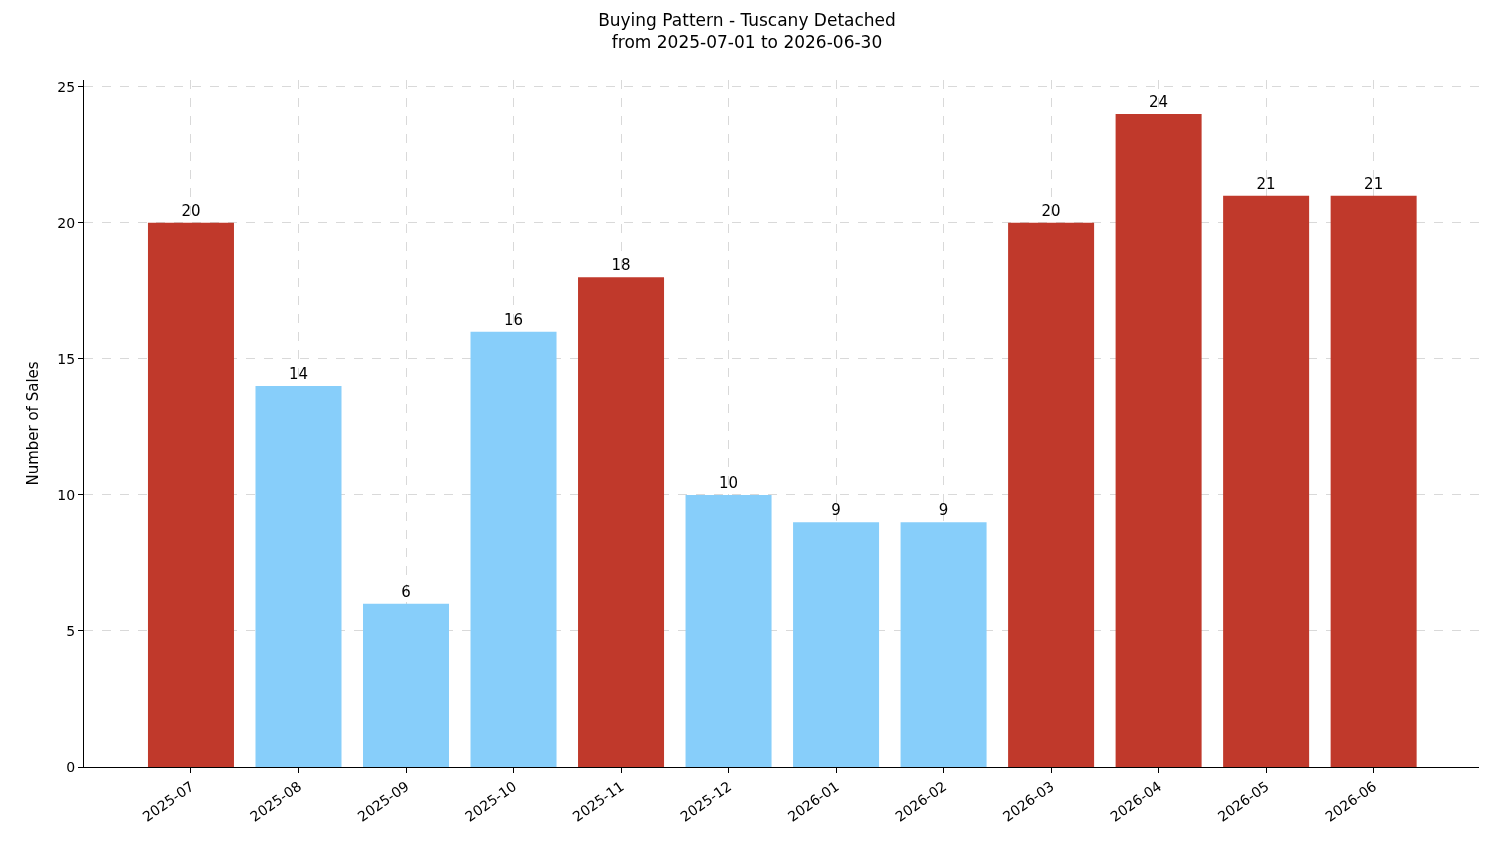 The width and height of the screenshot is (1494, 863). I want to click on data-label: 10, so click(729, 482).